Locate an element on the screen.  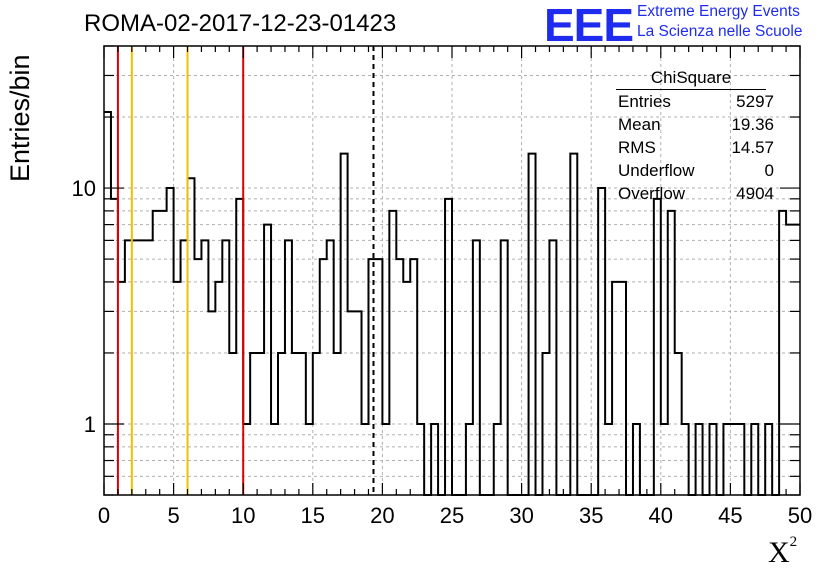
stats-value: 5297 is located at coordinates (755, 101).